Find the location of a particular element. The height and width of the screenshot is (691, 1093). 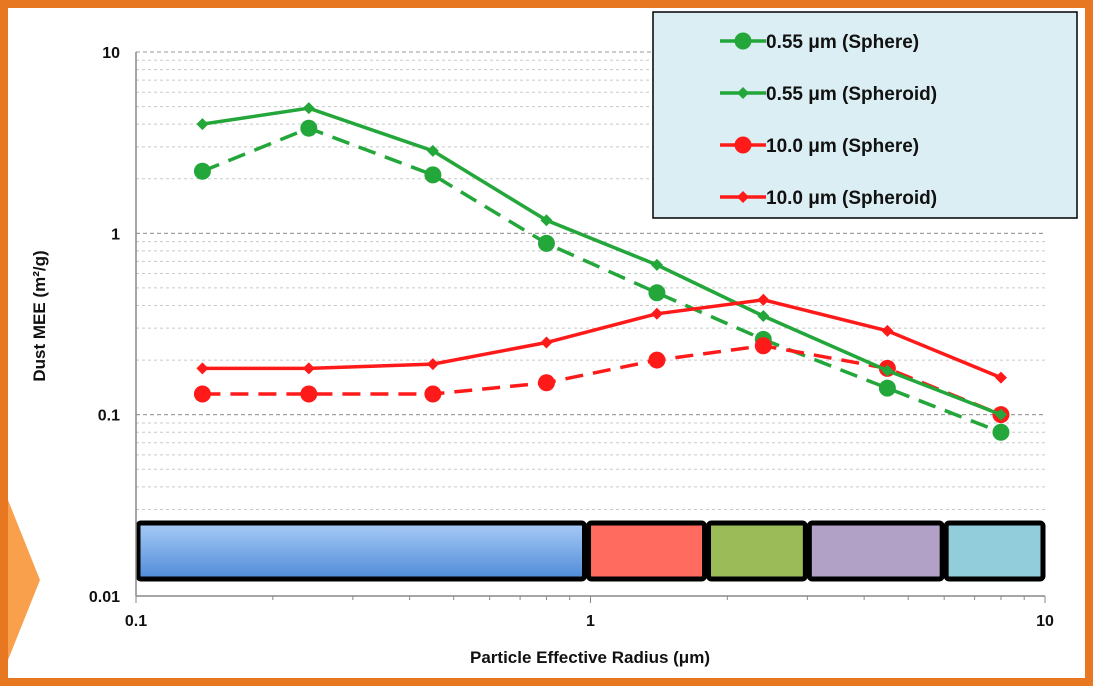

x-tick-label: 0.1 is located at coordinates (136, 621).